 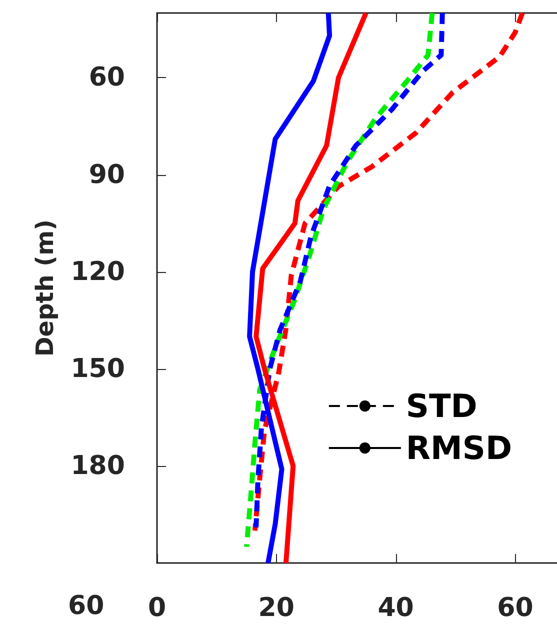 What do you see at coordinates (515, 608) in the screenshot?
I see `x-tick-label: 60` at bounding box center [515, 608].